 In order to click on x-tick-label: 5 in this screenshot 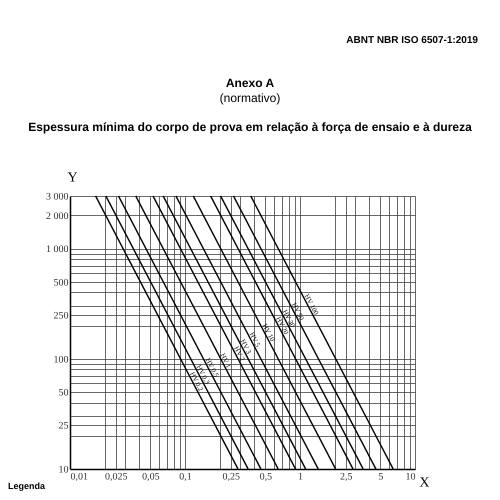, I will do `click(381, 477)`.